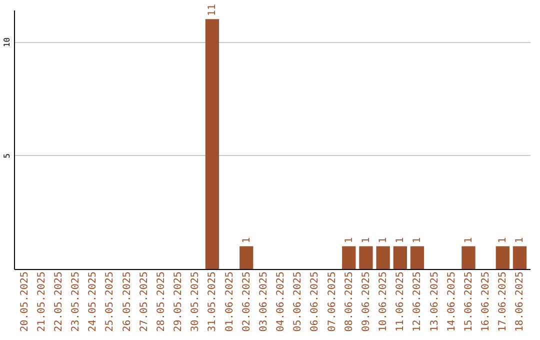 The image size is (540, 340). I want to click on x-tick-label: 25.05.2025, so click(110, 302).